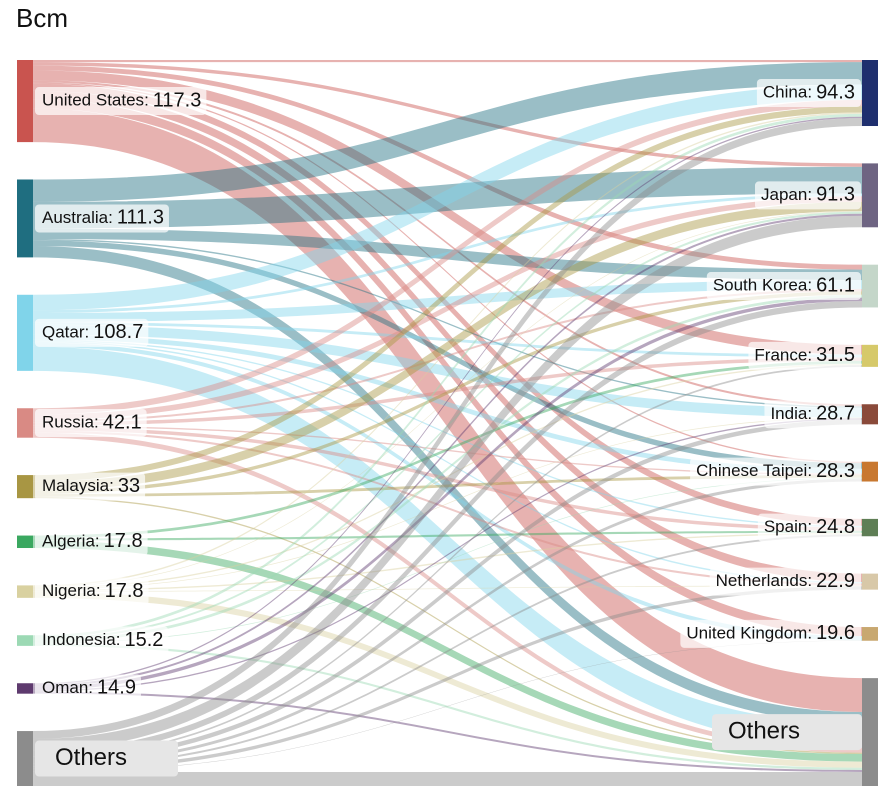 The width and height of the screenshot is (885, 788). What do you see at coordinates (835, 581) in the screenshot?
I see `node-value: 22.9` at bounding box center [835, 581].